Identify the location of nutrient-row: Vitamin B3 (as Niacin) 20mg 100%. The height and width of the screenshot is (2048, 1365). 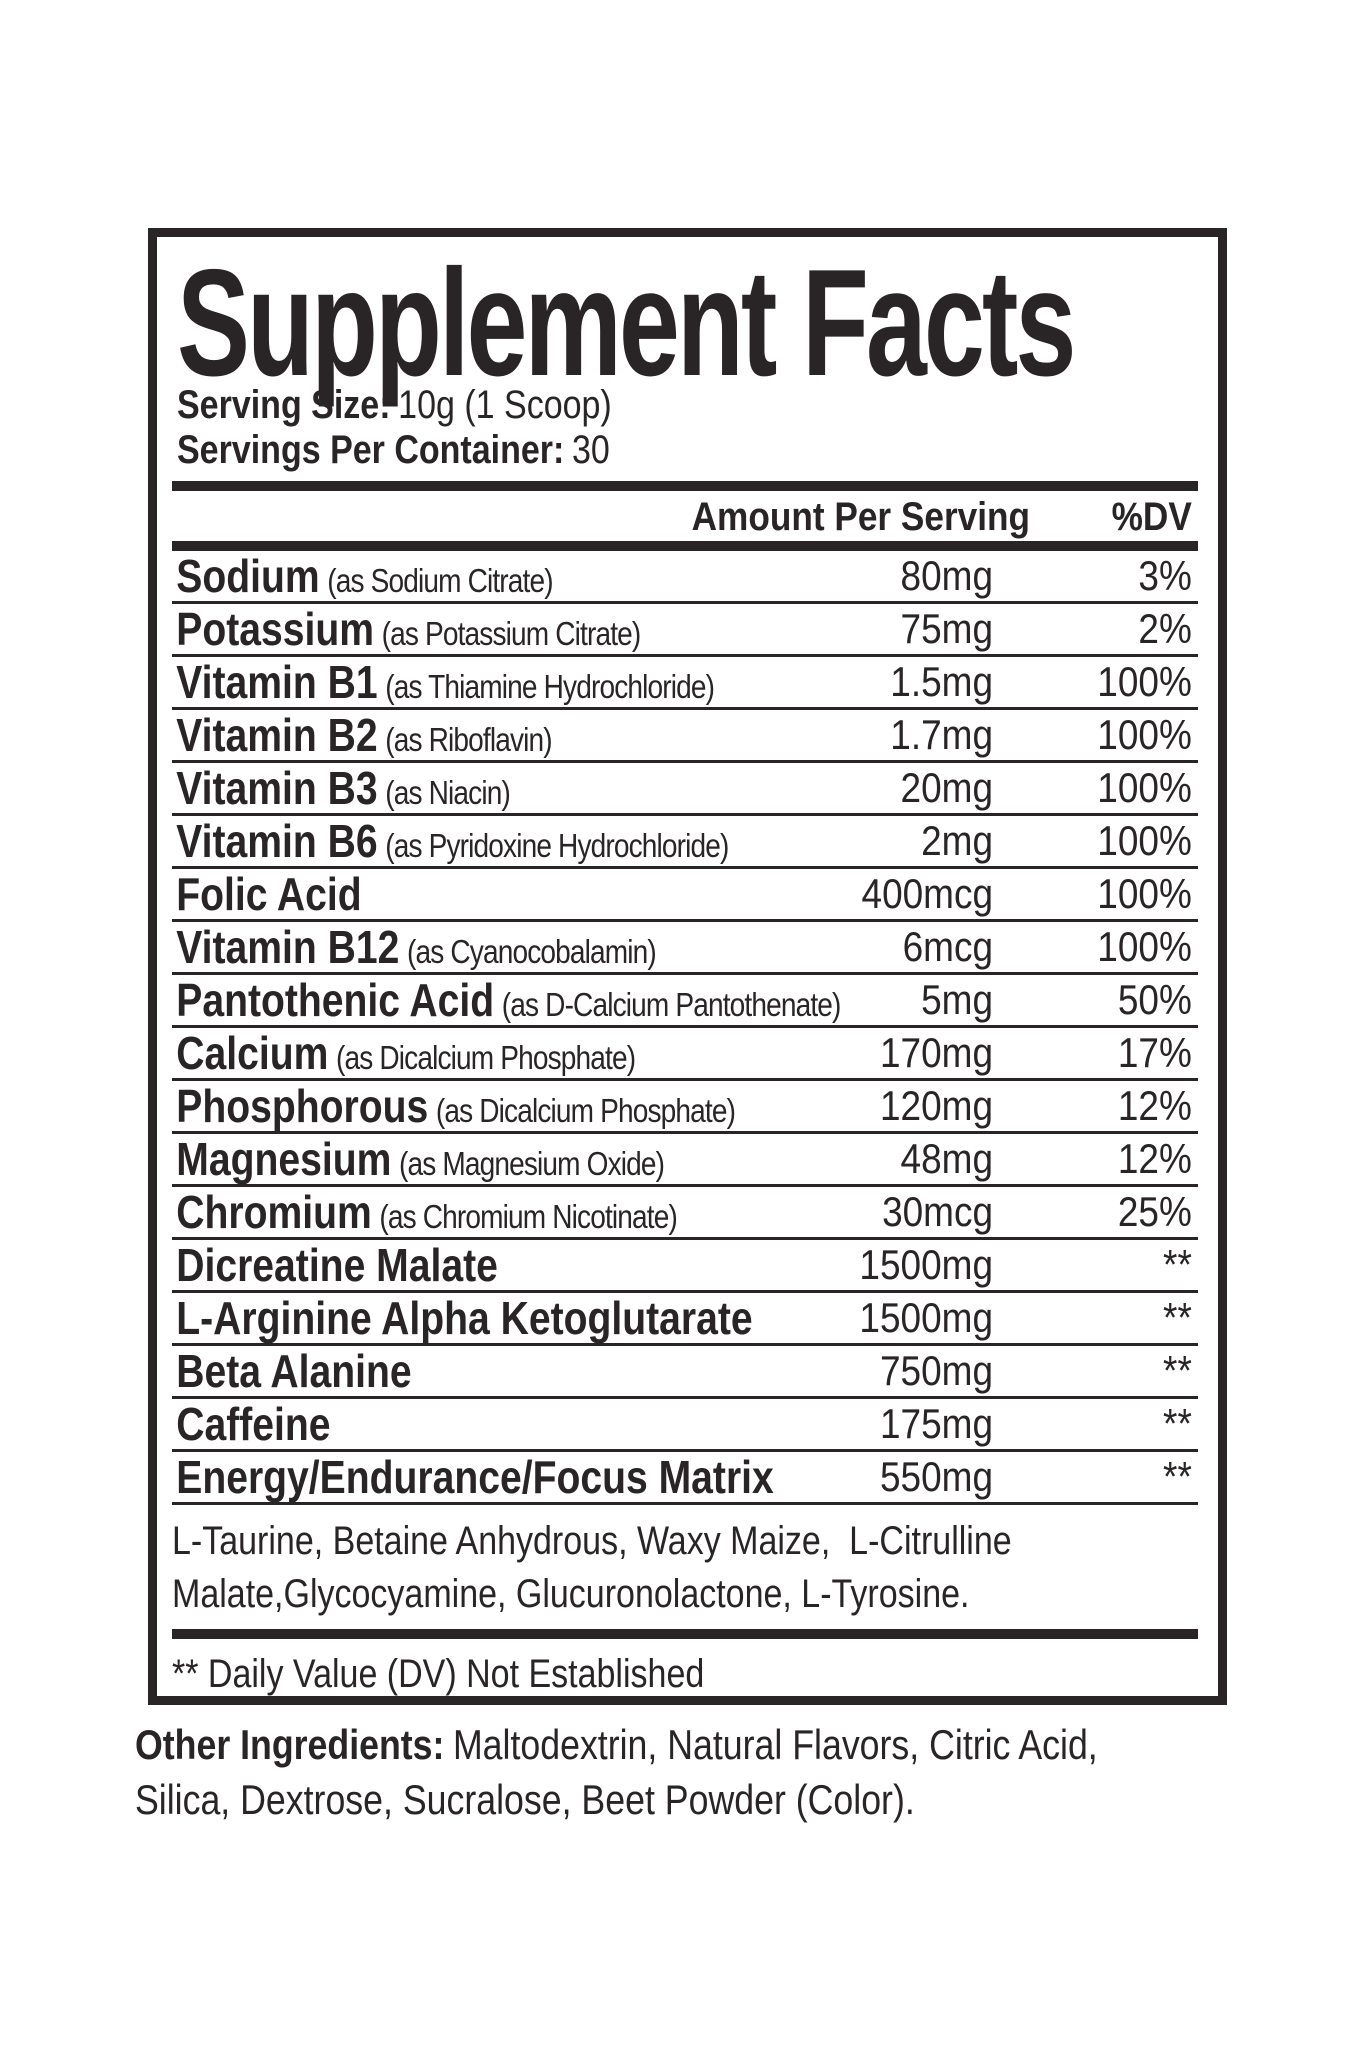
(685, 788).